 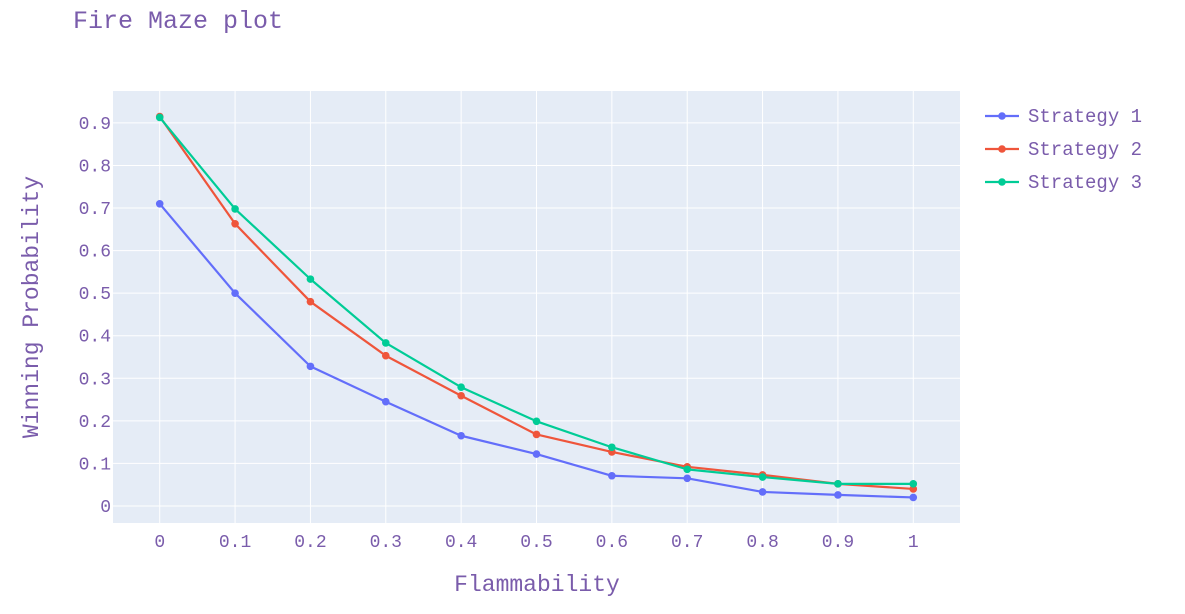 I want to click on legend-label: Strategy 3, so click(x=1085, y=183).